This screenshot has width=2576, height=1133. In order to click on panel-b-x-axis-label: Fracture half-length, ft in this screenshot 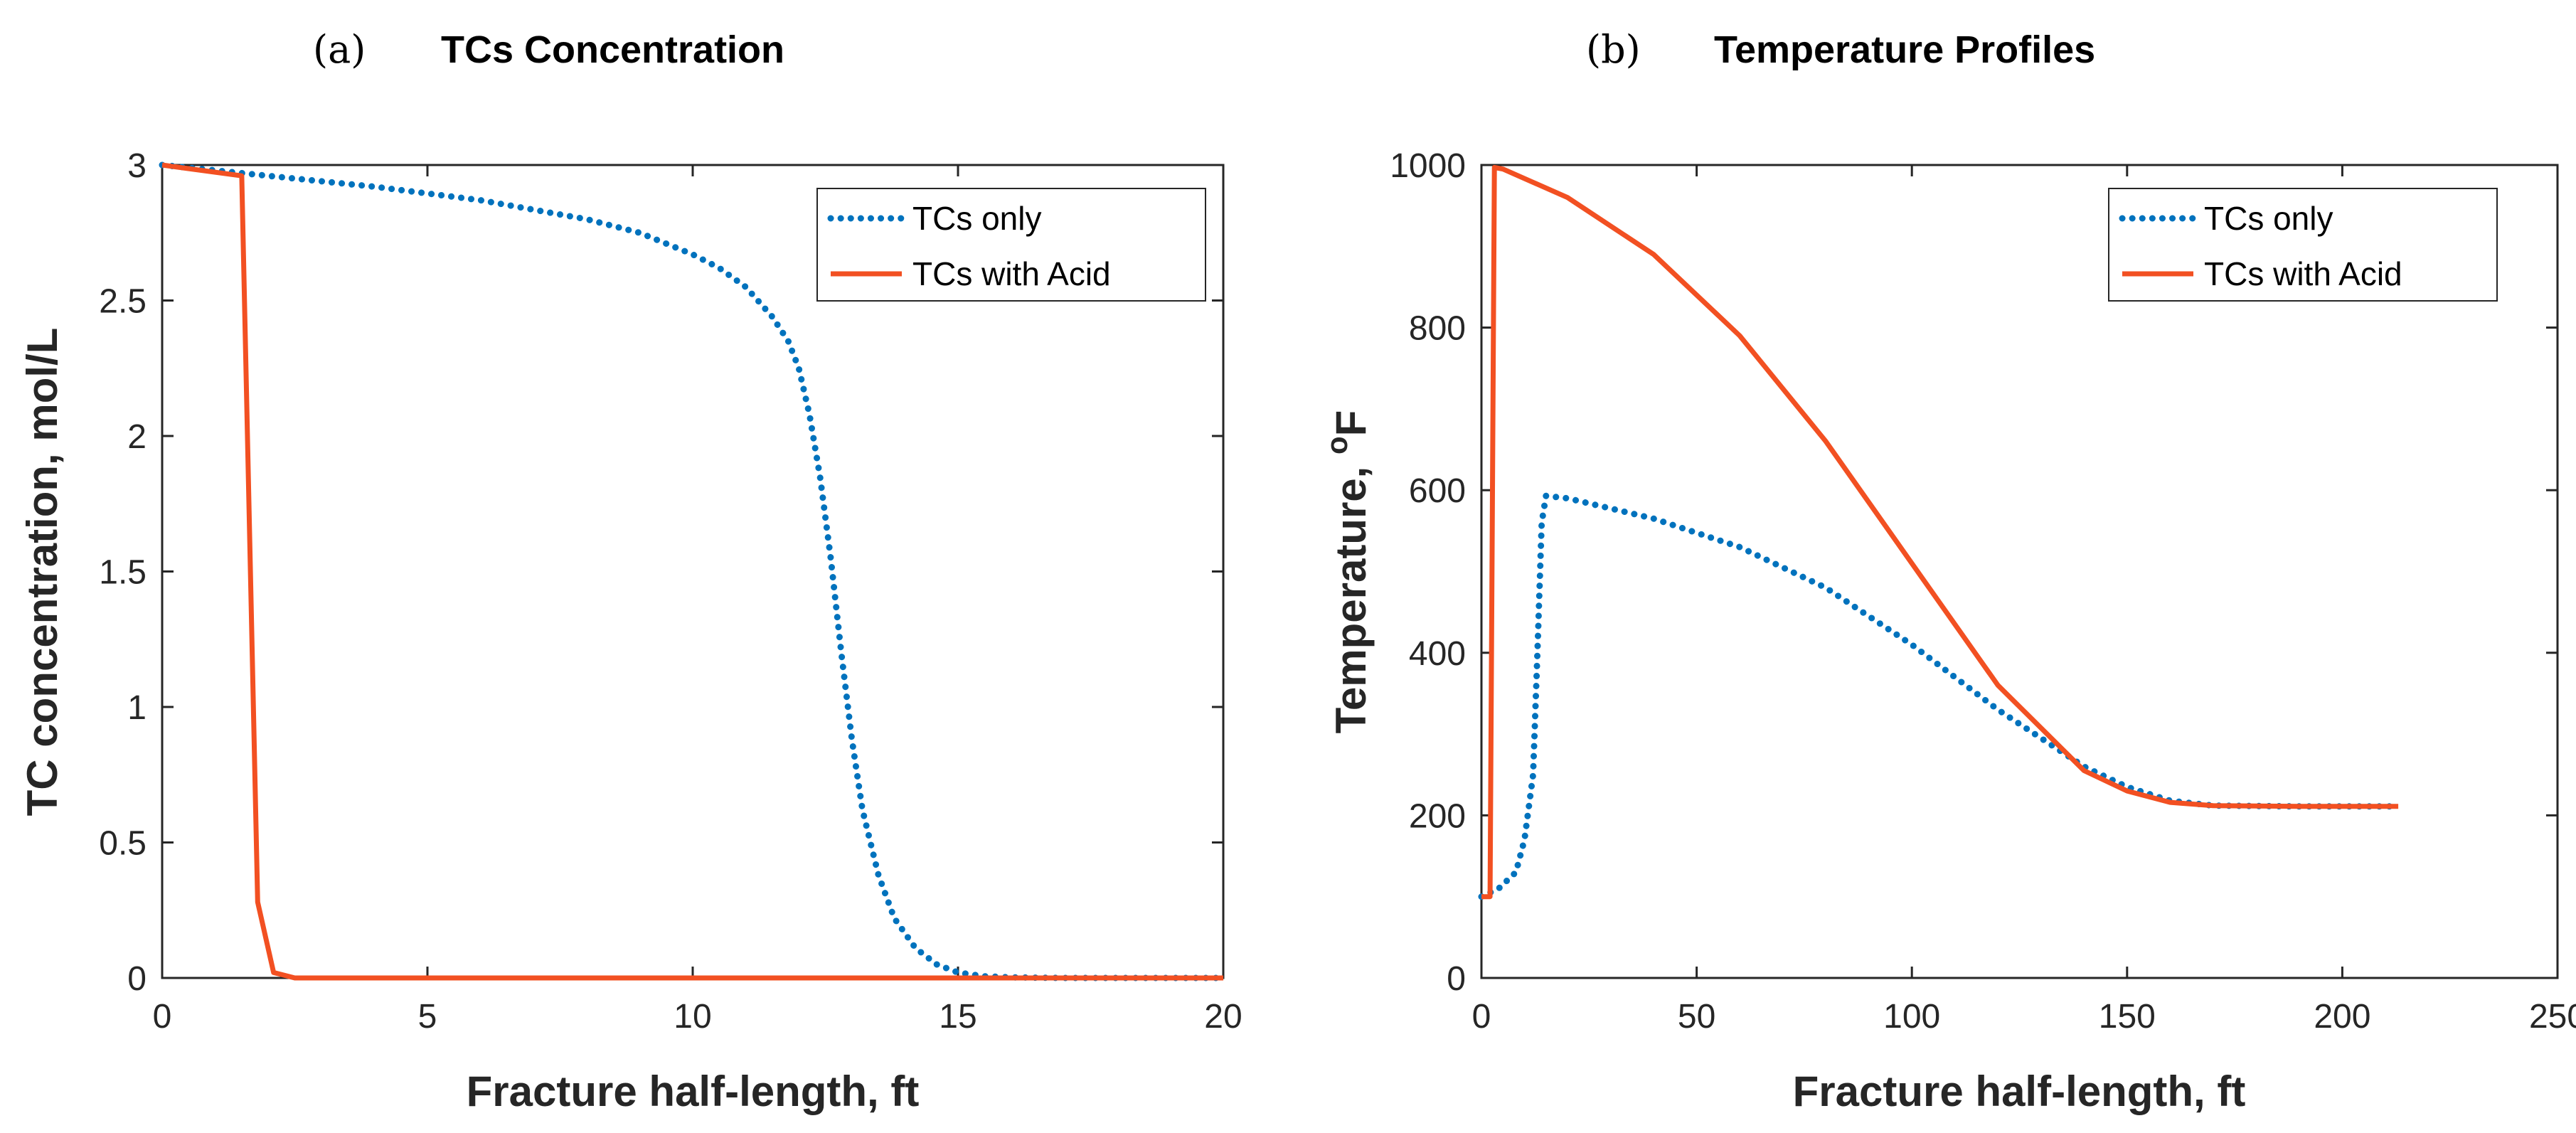, I will do `click(2019, 1091)`.